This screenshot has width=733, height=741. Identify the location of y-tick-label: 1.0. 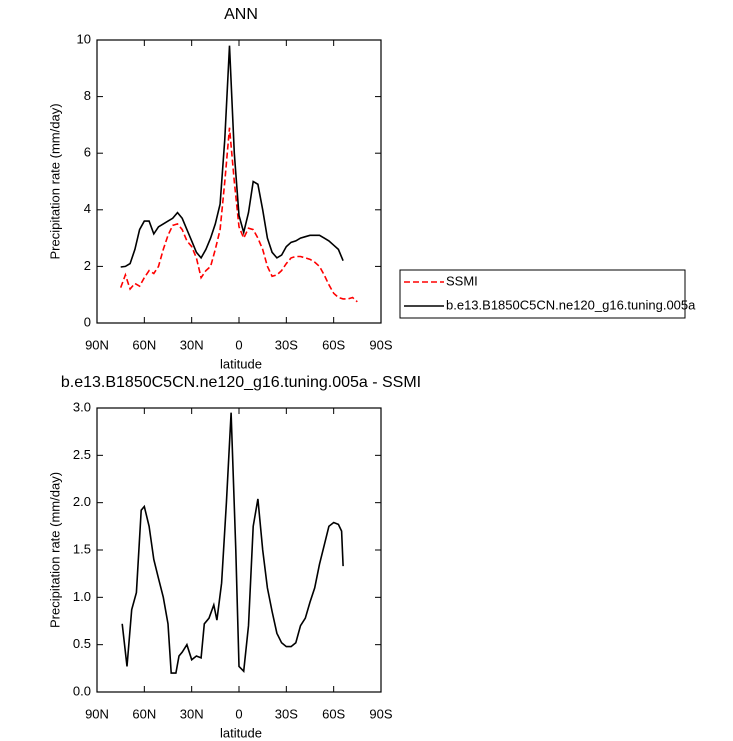
(82, 596).